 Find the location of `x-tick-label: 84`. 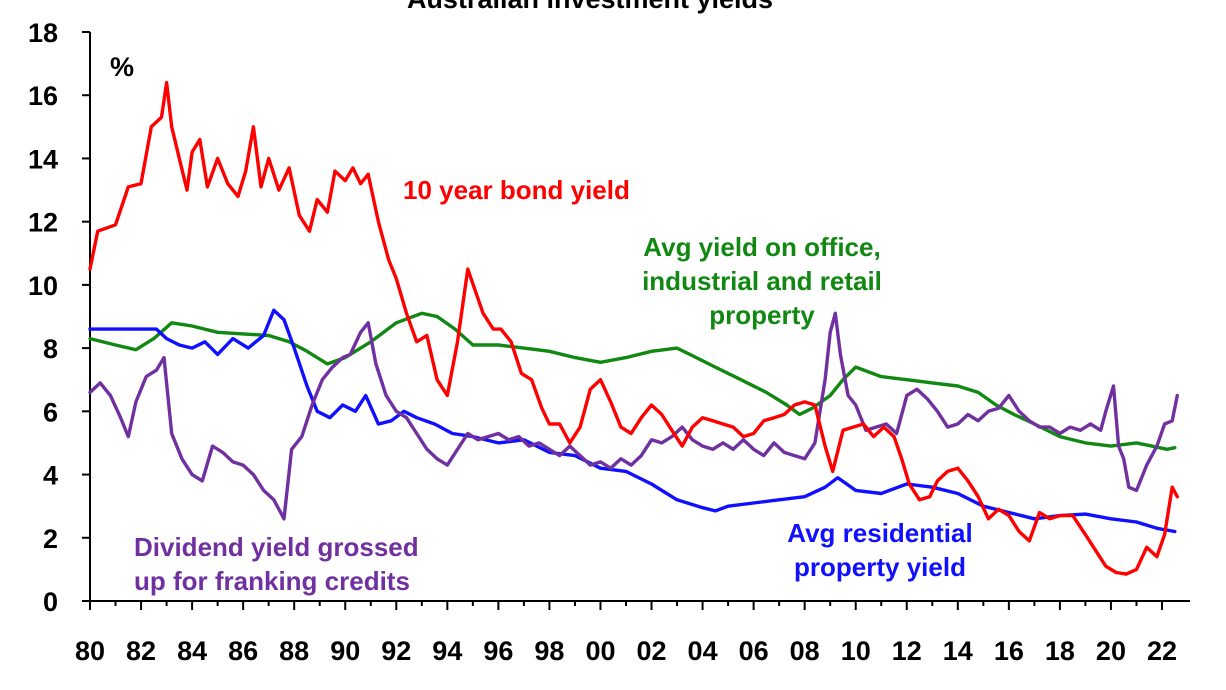

x-tick-label: 84 is located at coordinates (192, 651).